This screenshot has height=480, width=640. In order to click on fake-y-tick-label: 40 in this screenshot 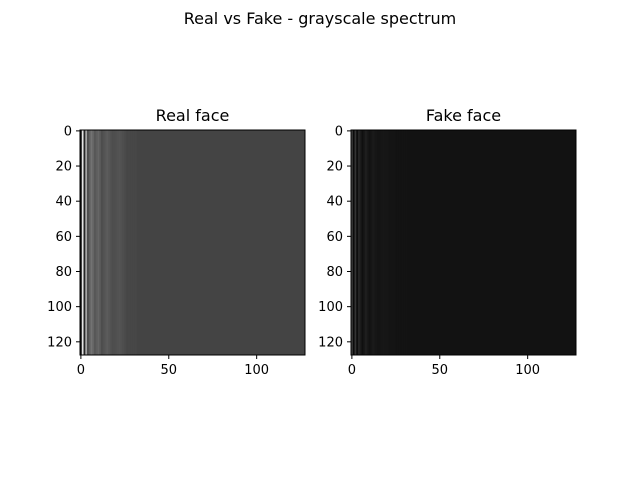, I will do `click(334, 202)`.